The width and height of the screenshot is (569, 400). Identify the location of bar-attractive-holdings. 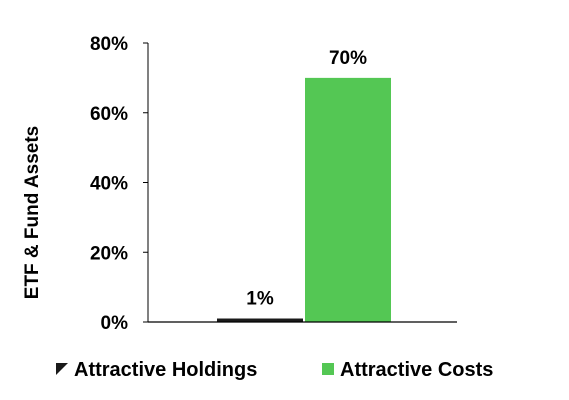
(260, 320).